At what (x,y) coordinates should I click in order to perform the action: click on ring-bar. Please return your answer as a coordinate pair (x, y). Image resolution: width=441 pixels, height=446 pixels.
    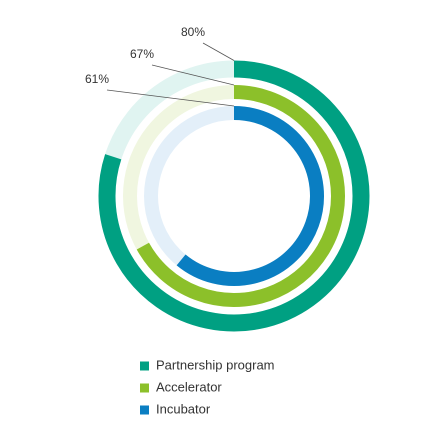
    Looking at the image, I should click on (250, 196).